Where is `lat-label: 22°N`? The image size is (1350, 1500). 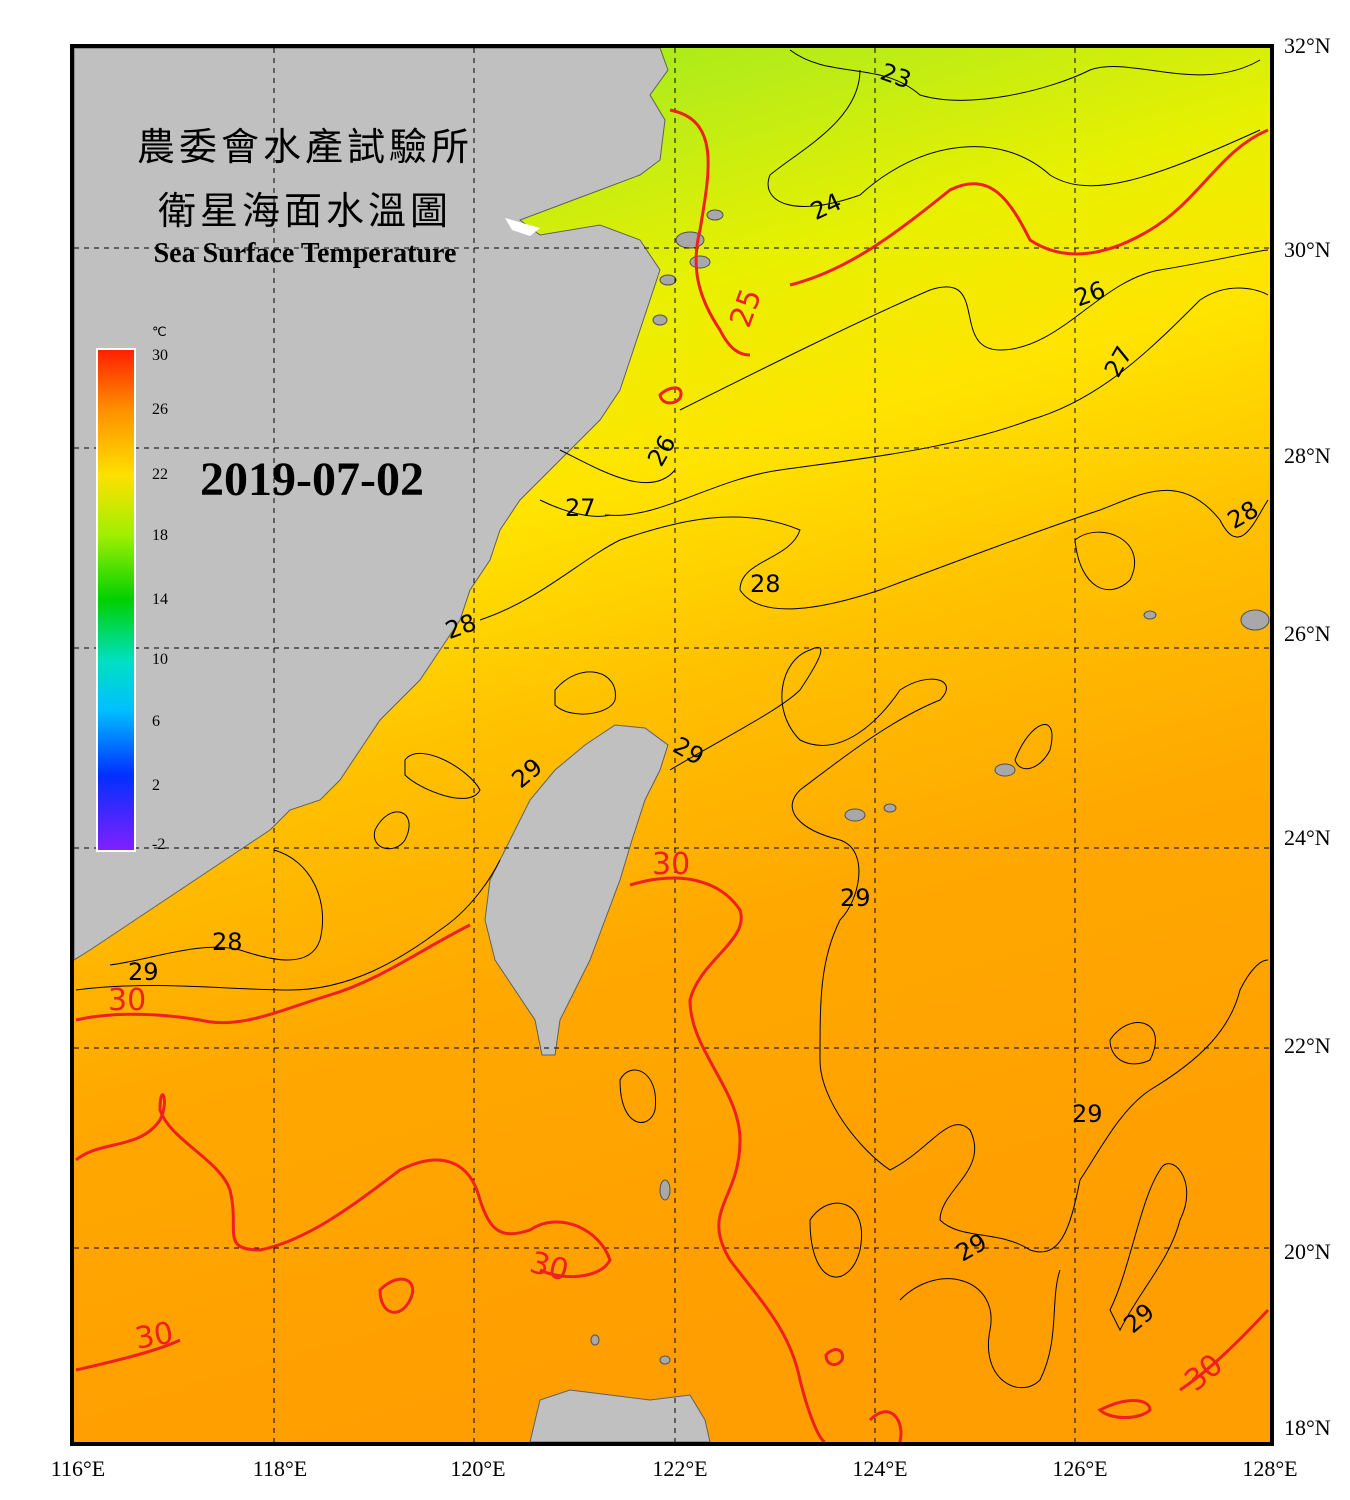
lat-label: 22°N is located at coordinates (1307, 1045).